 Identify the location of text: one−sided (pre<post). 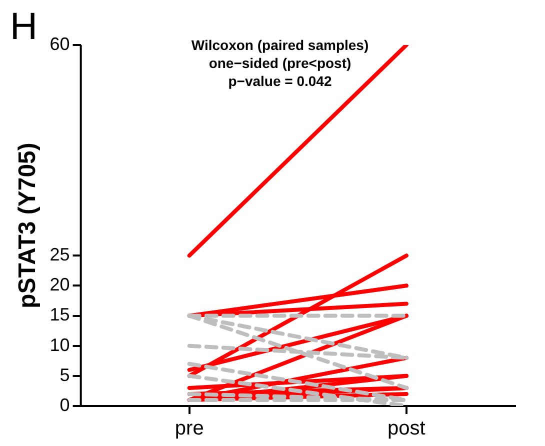
(280, 63).